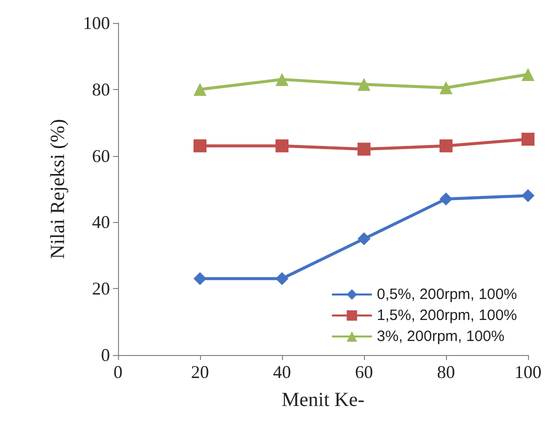  What do you see at coordinates (101, 89) in the screenshot?
I see `y-tick-label: 80` at bounding box center [101, 89].